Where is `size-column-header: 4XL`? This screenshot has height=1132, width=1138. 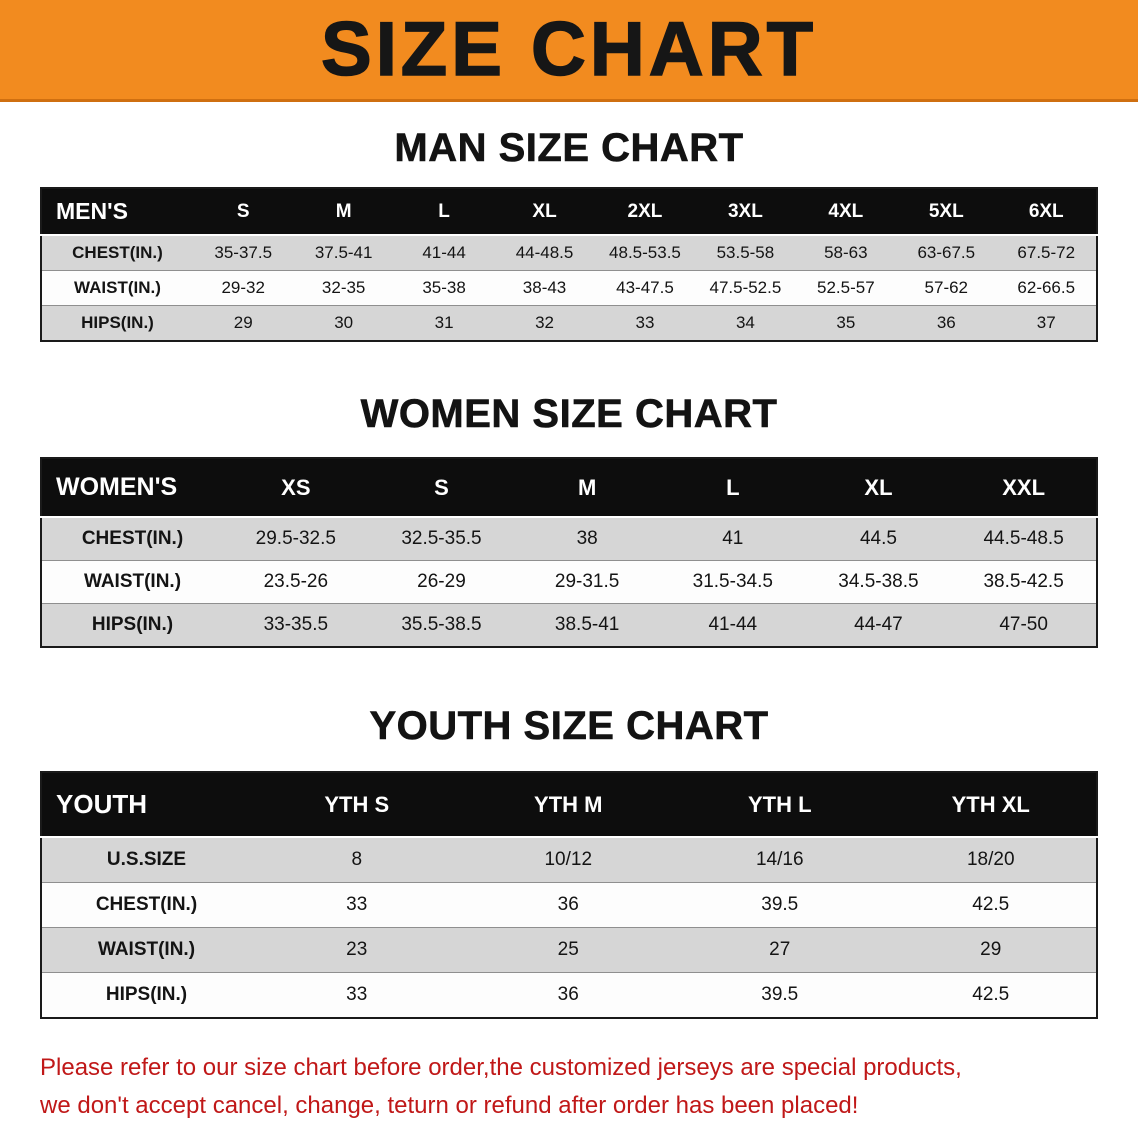
size-column-header: 4XL is located at coordinates (846, 212).